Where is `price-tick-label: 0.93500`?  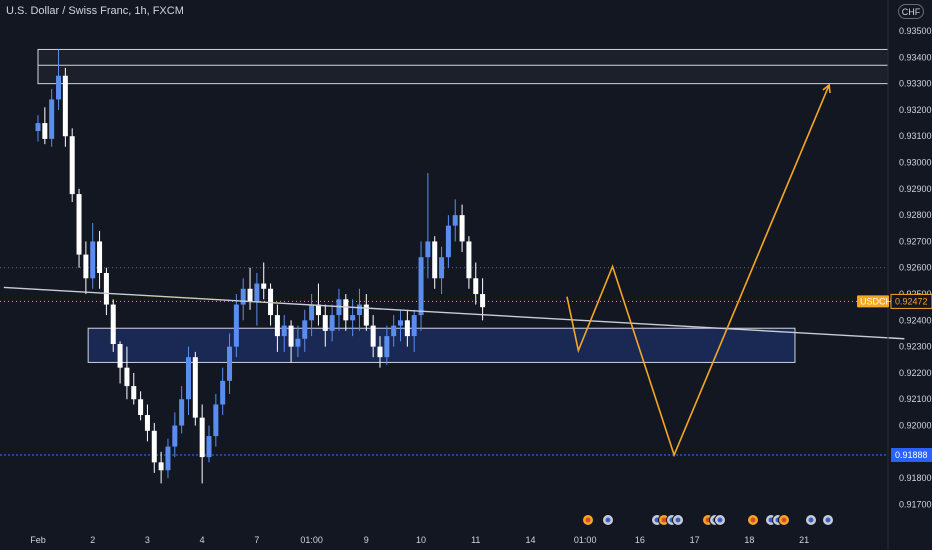
price-tick-label: 0.93500 is located at coordinates (915, 31).